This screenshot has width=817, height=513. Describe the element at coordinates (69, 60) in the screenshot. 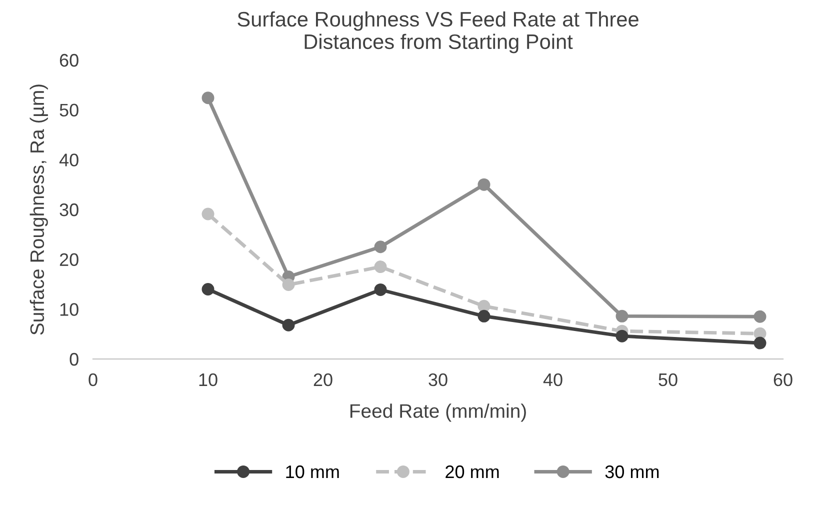

I see `y-tick-label: 60` at that location.